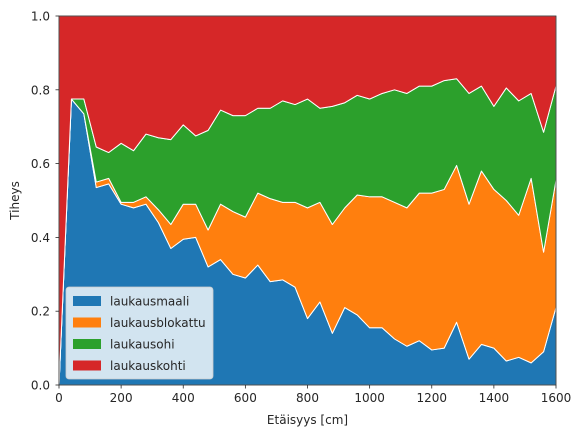 This screenshot has height=438, width=580. What do you see at coordinates (121, 398) in the screenshot?
I see `x-tick-label: 200` at bounding box center [121, 398].